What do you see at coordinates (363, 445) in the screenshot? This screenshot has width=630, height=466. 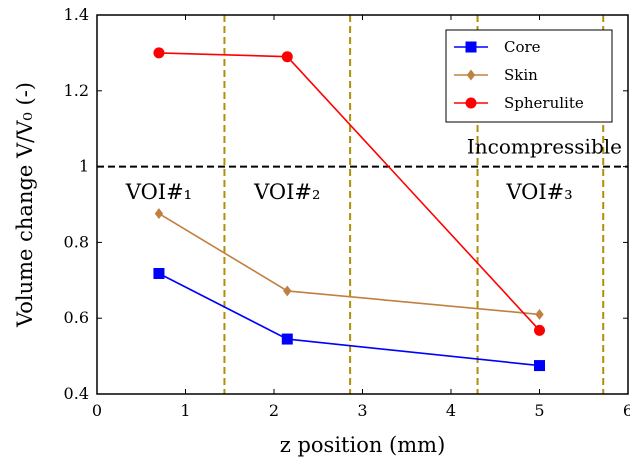 I see `x-axis-title: z position (mm)` at bounding box center [363, 445].